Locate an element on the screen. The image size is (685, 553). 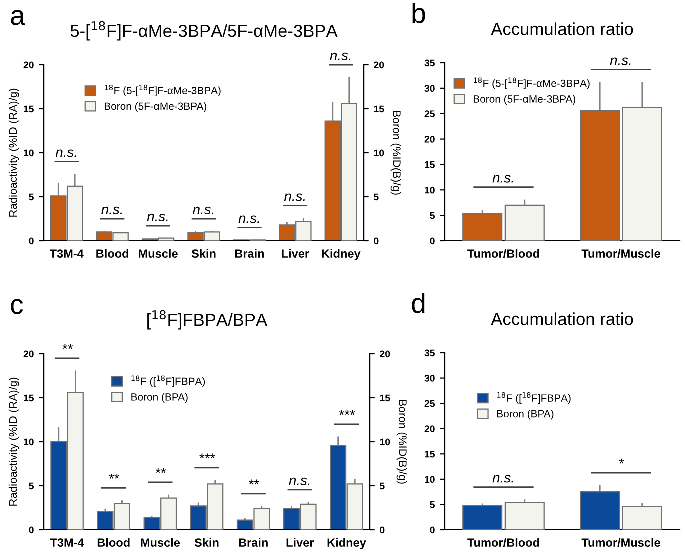
text: b is located at coordinates (419, 13).